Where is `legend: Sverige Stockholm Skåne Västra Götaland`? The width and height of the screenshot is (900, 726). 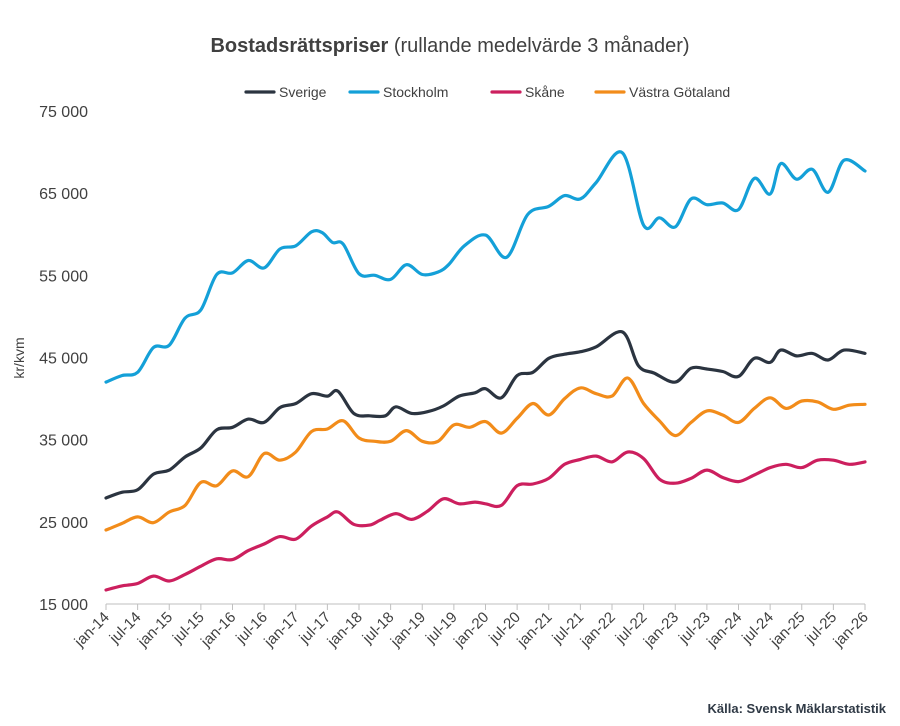
legend: Sverige Stockholm Skåne Västra Götaland is located at coordinates (487, 92).